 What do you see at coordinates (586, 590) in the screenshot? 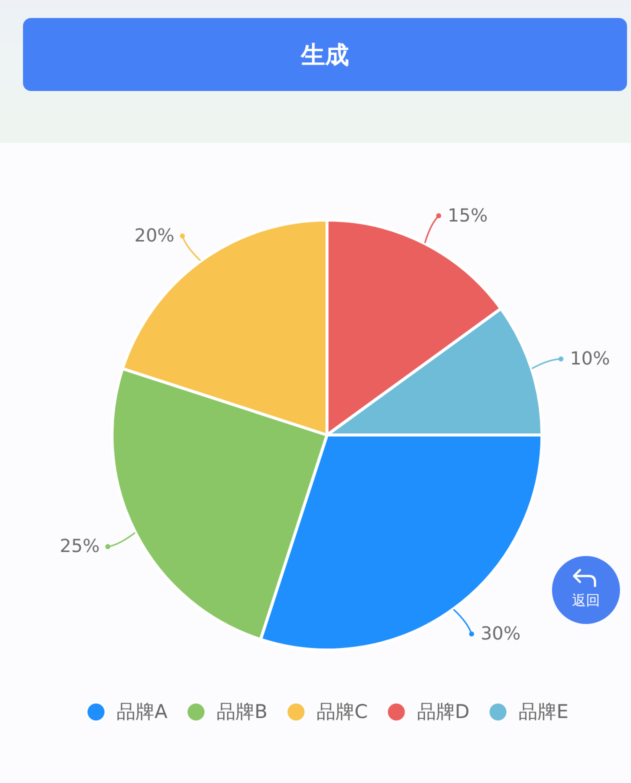
I see `back-button: 返回` at bounding box center [586, 590].